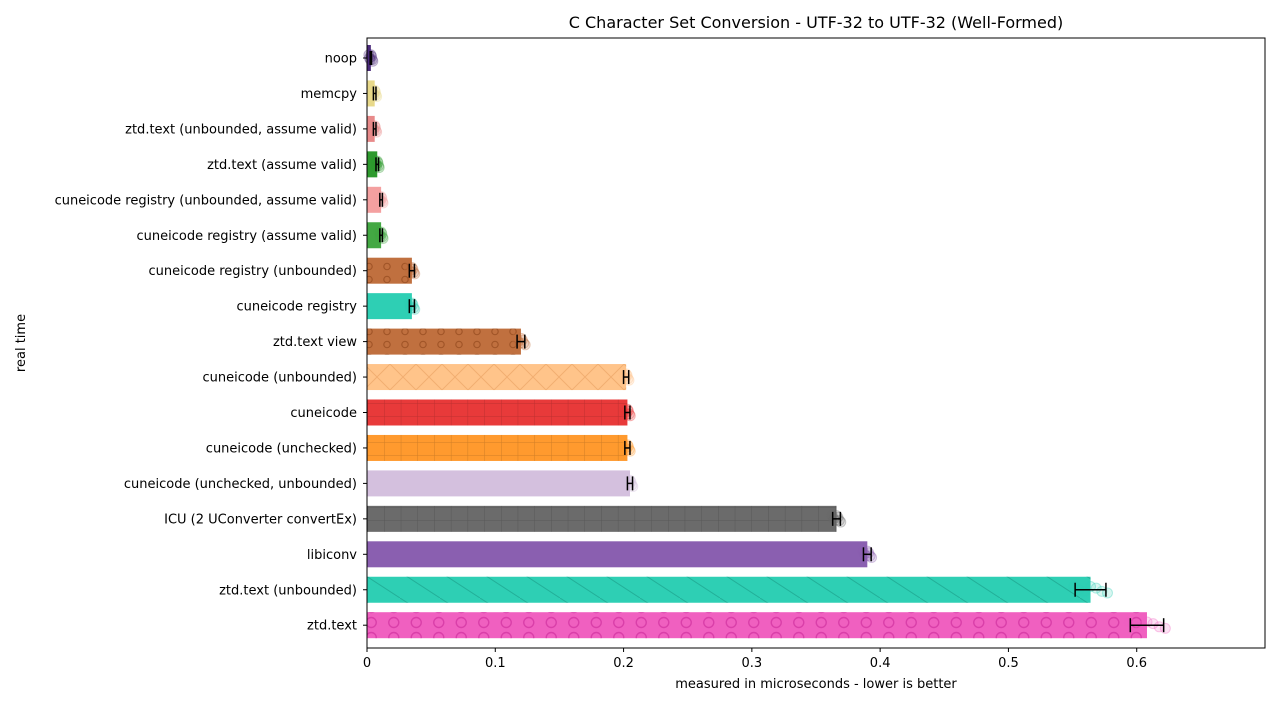 The image size is (1280, 720). What do you see at coordinates (279, 378) in the screenshot?
I see `category-label: cuneicode (unbounded)` at bounding box center [279, 378].